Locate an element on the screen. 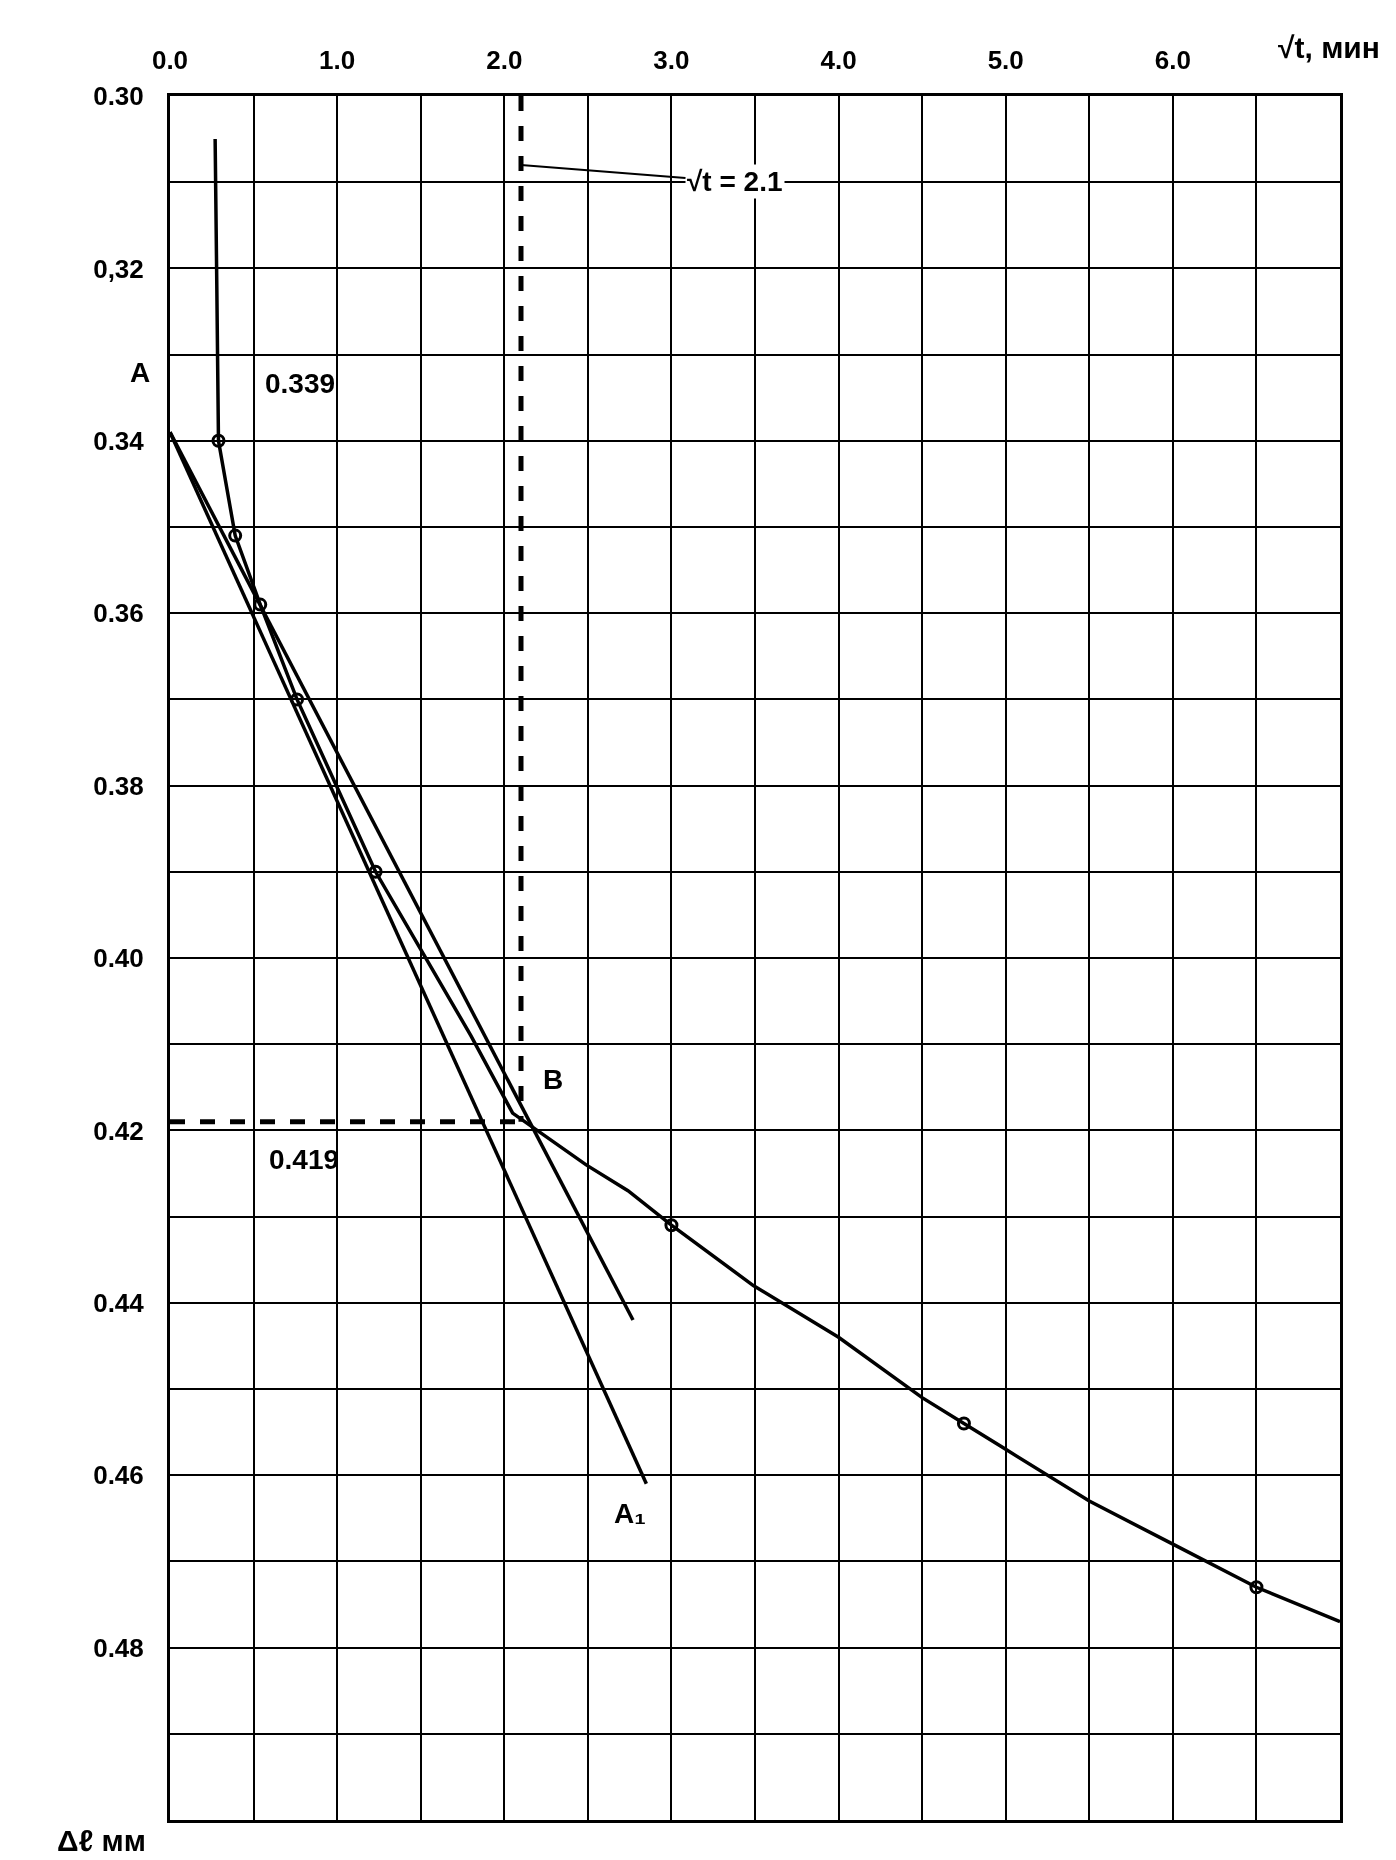 This screenshot has height=1860, width=1396. x-tick-label: 5.0 is located at coordinates (1005, 59).